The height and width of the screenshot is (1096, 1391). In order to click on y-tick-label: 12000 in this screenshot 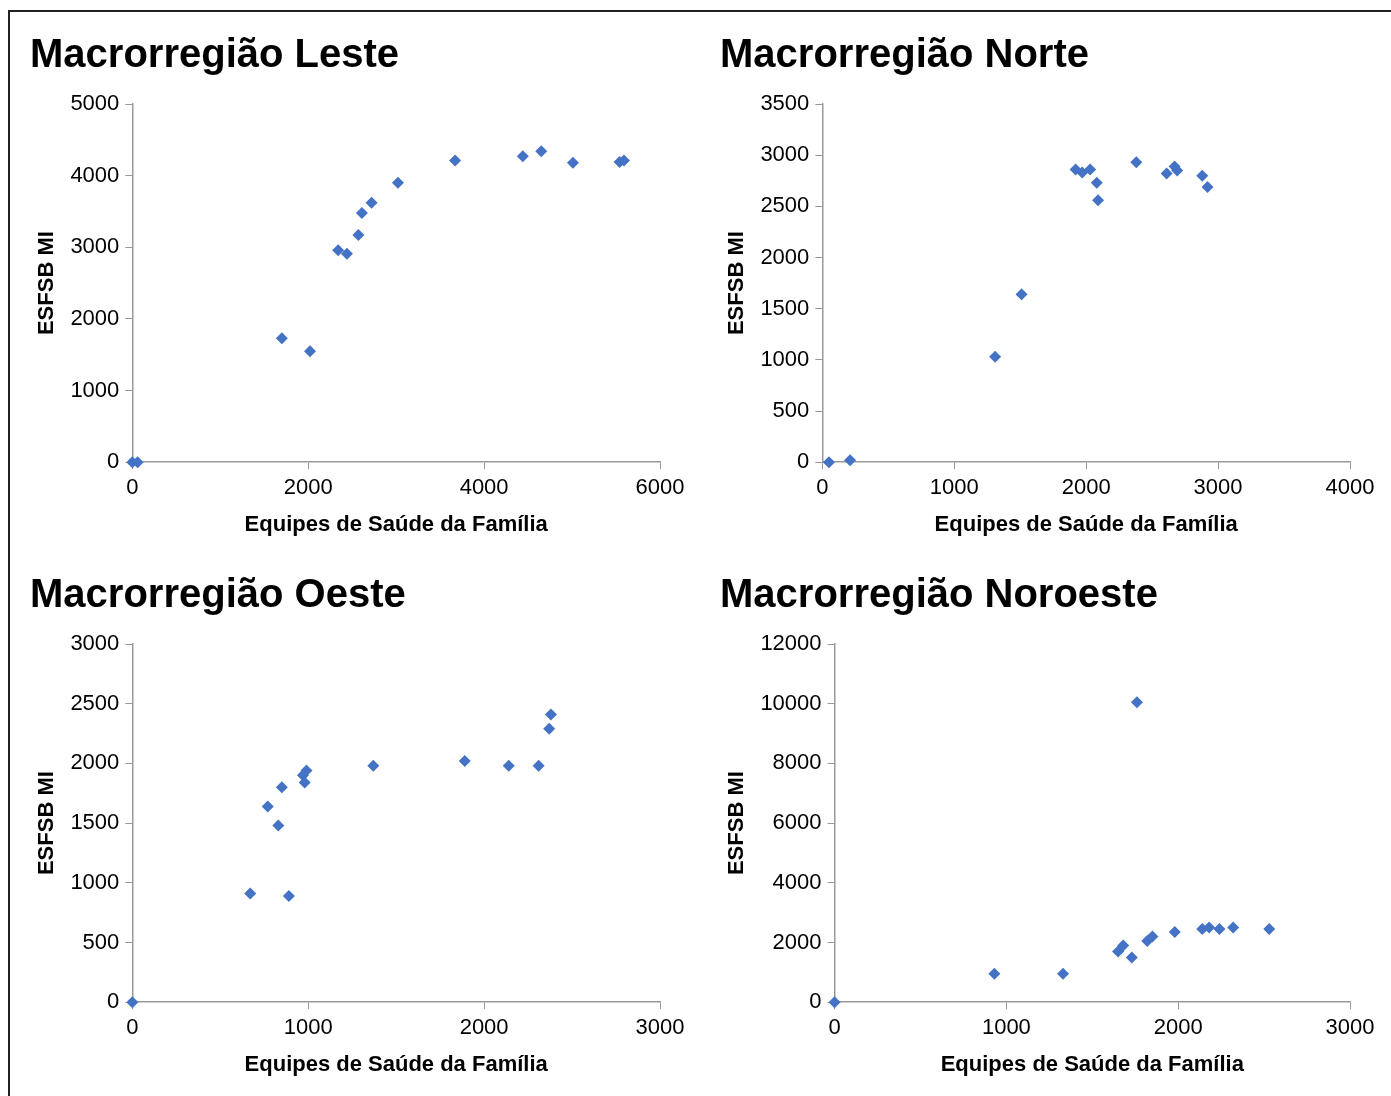, I will do `click(791, 643)`.